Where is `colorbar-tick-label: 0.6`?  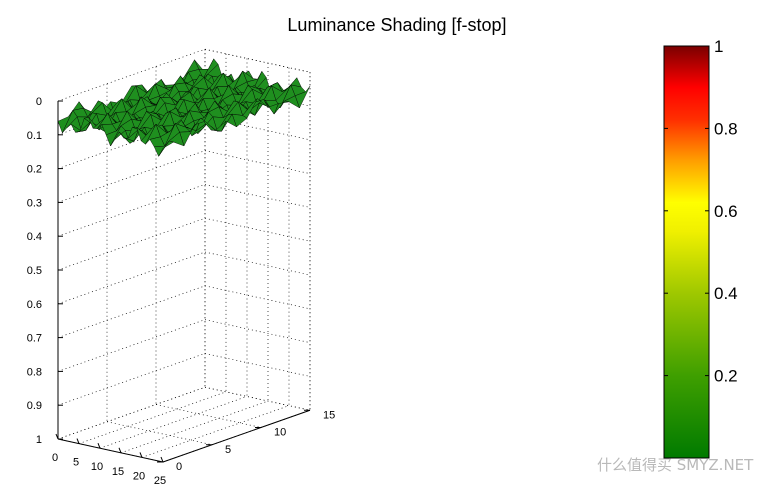 colorbar-tick-label: 0.6 is located at coordinates (726, 211).